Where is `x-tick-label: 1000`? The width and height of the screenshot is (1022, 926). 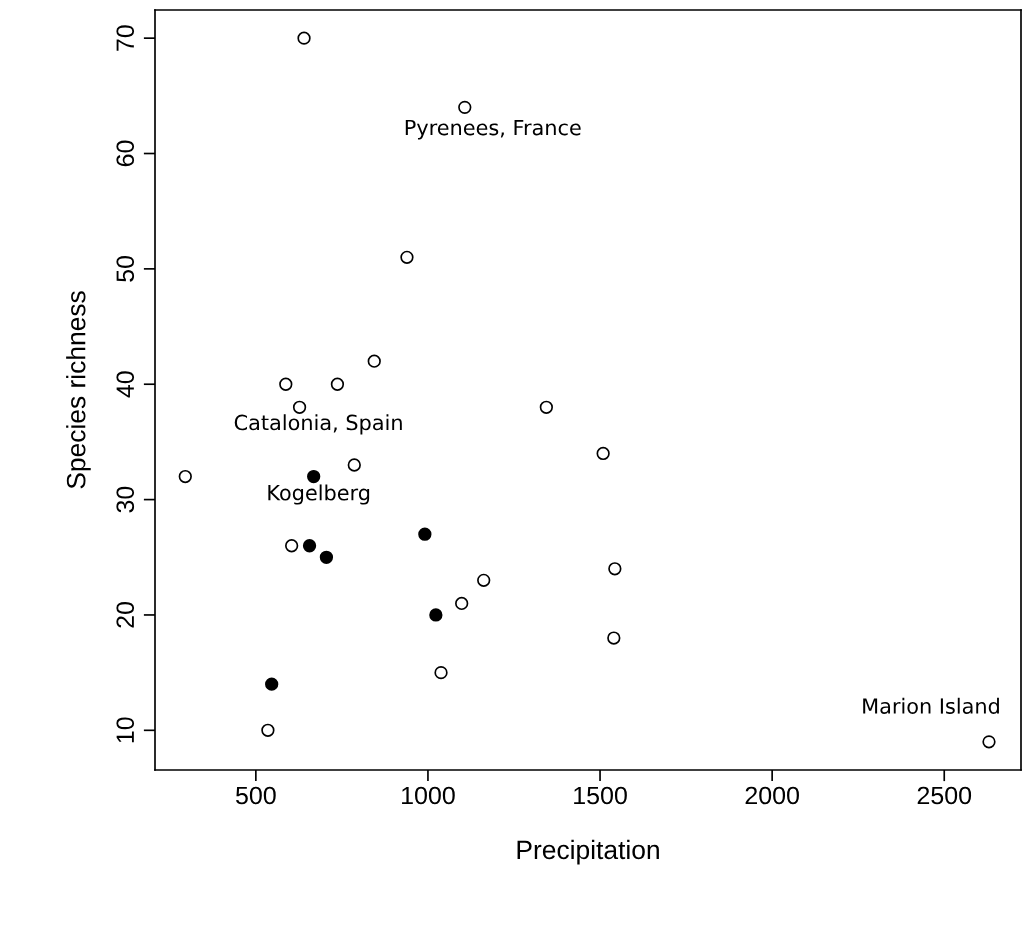
x-tick-label: 1000 is located at coordinates (428, 795).